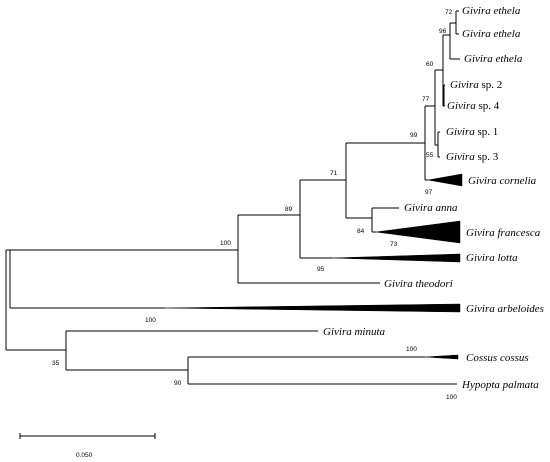  Describe the element at coordinates (430, 64) in the screenshot. I see `support-value-60: 60` at that location.